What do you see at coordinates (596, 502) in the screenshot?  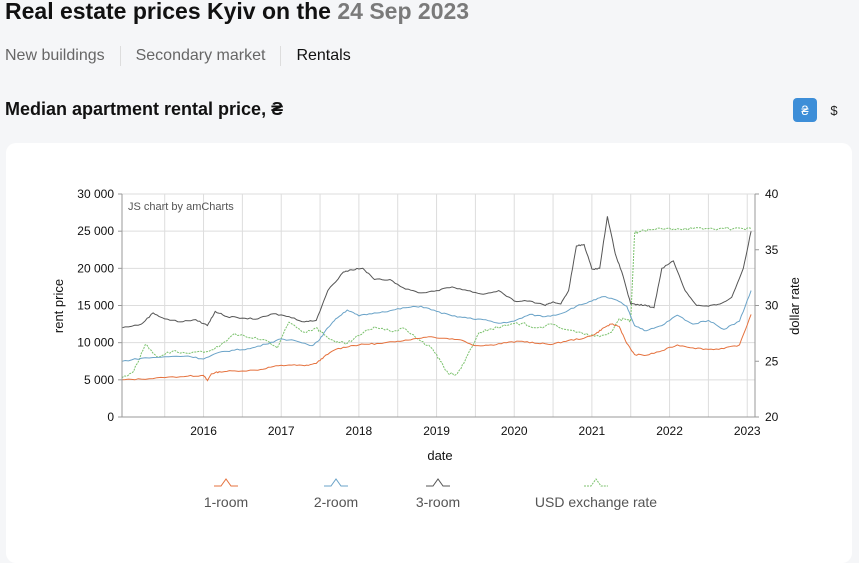 I see `legend-label: USD exchange rate` at bounding box center [596, 502].